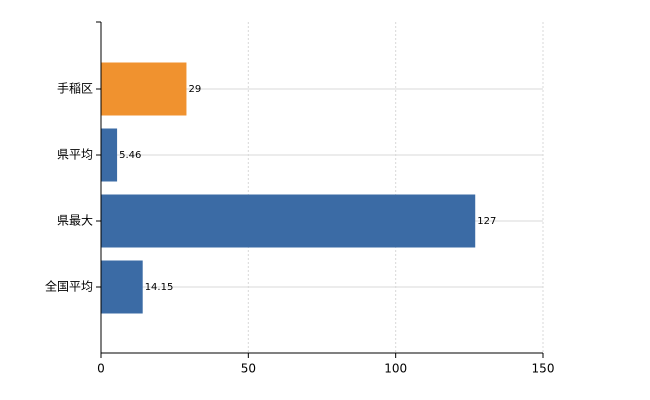 This screenshot has width=650, height=400. Describe the element at coordinates (159, 287) in the screenshot. I see `value-label: 14.15` at that location.